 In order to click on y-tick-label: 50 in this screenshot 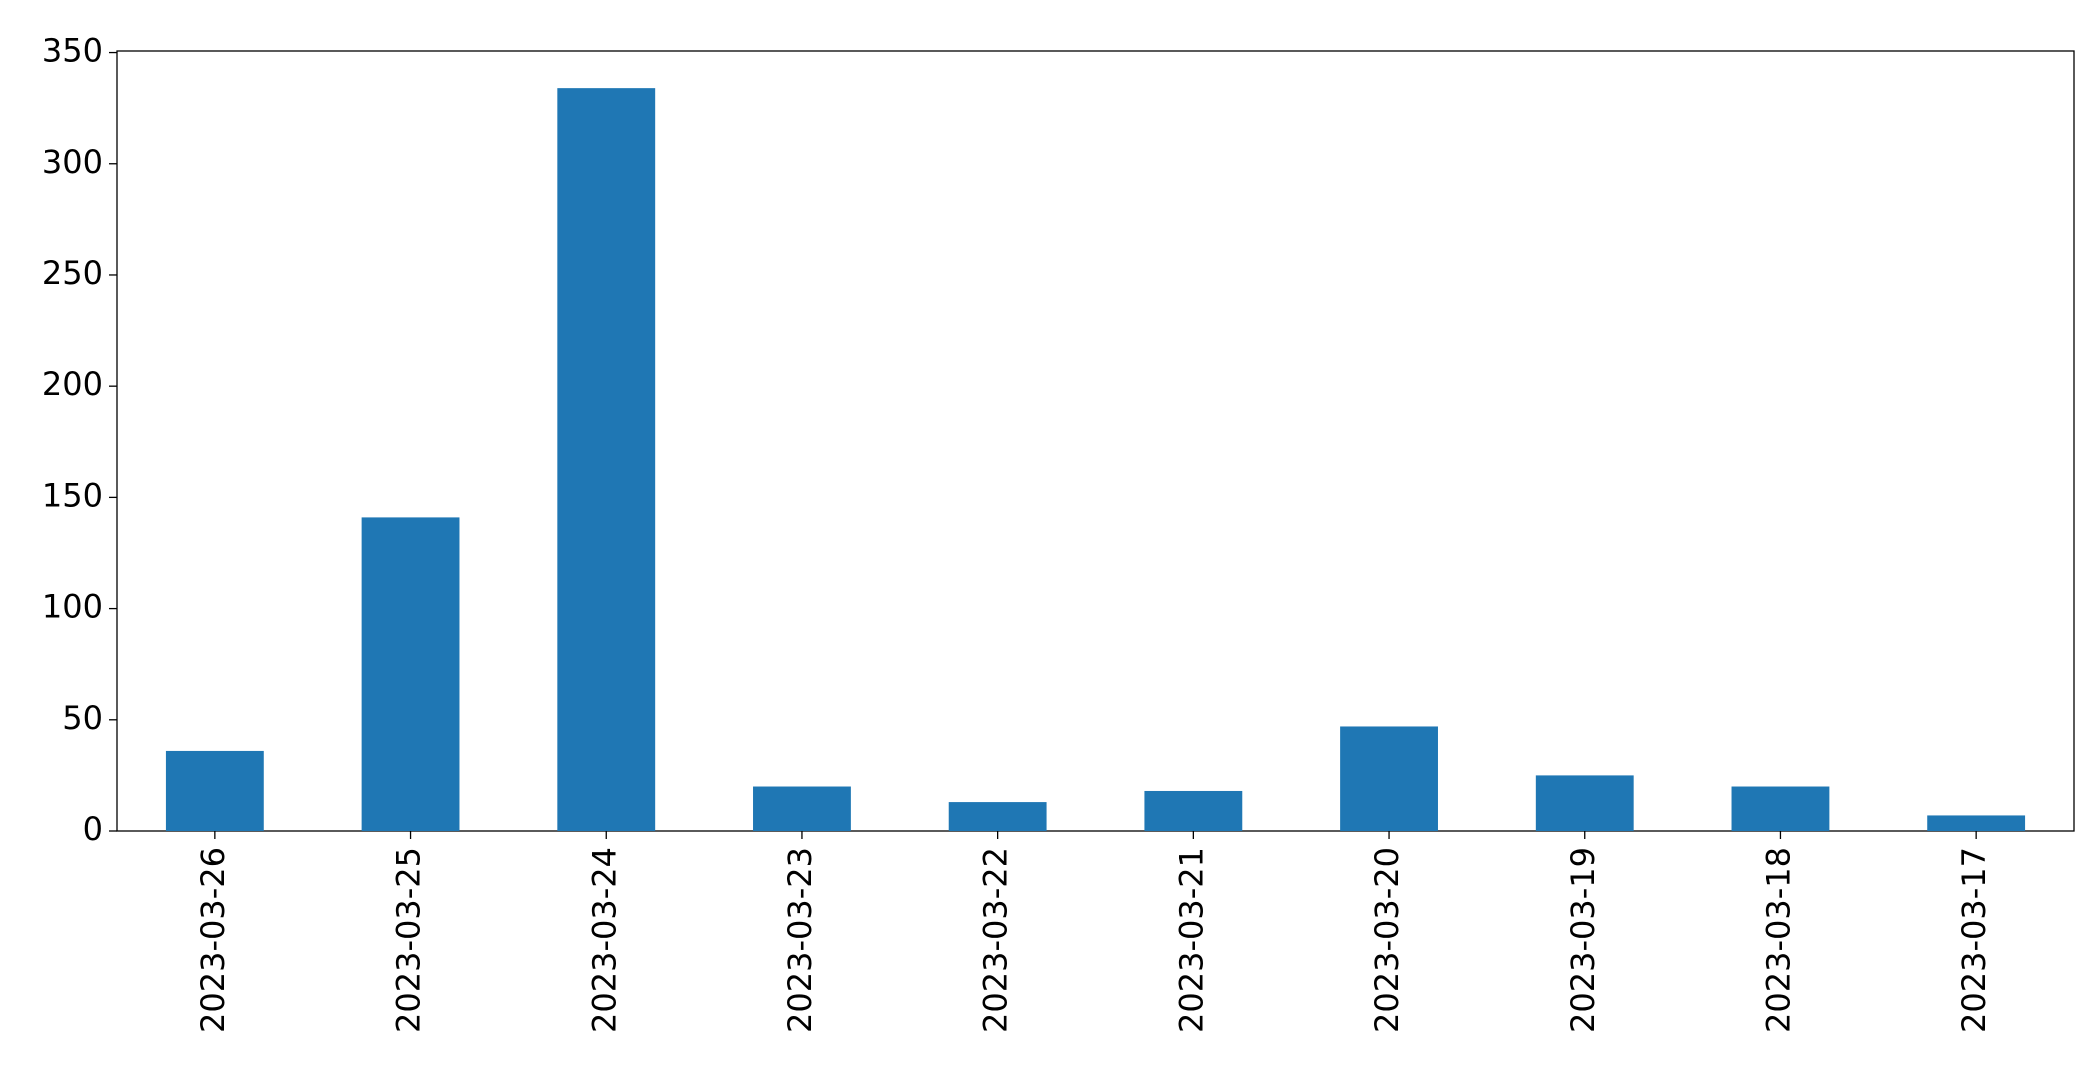, I will do `click(82, 718)`.